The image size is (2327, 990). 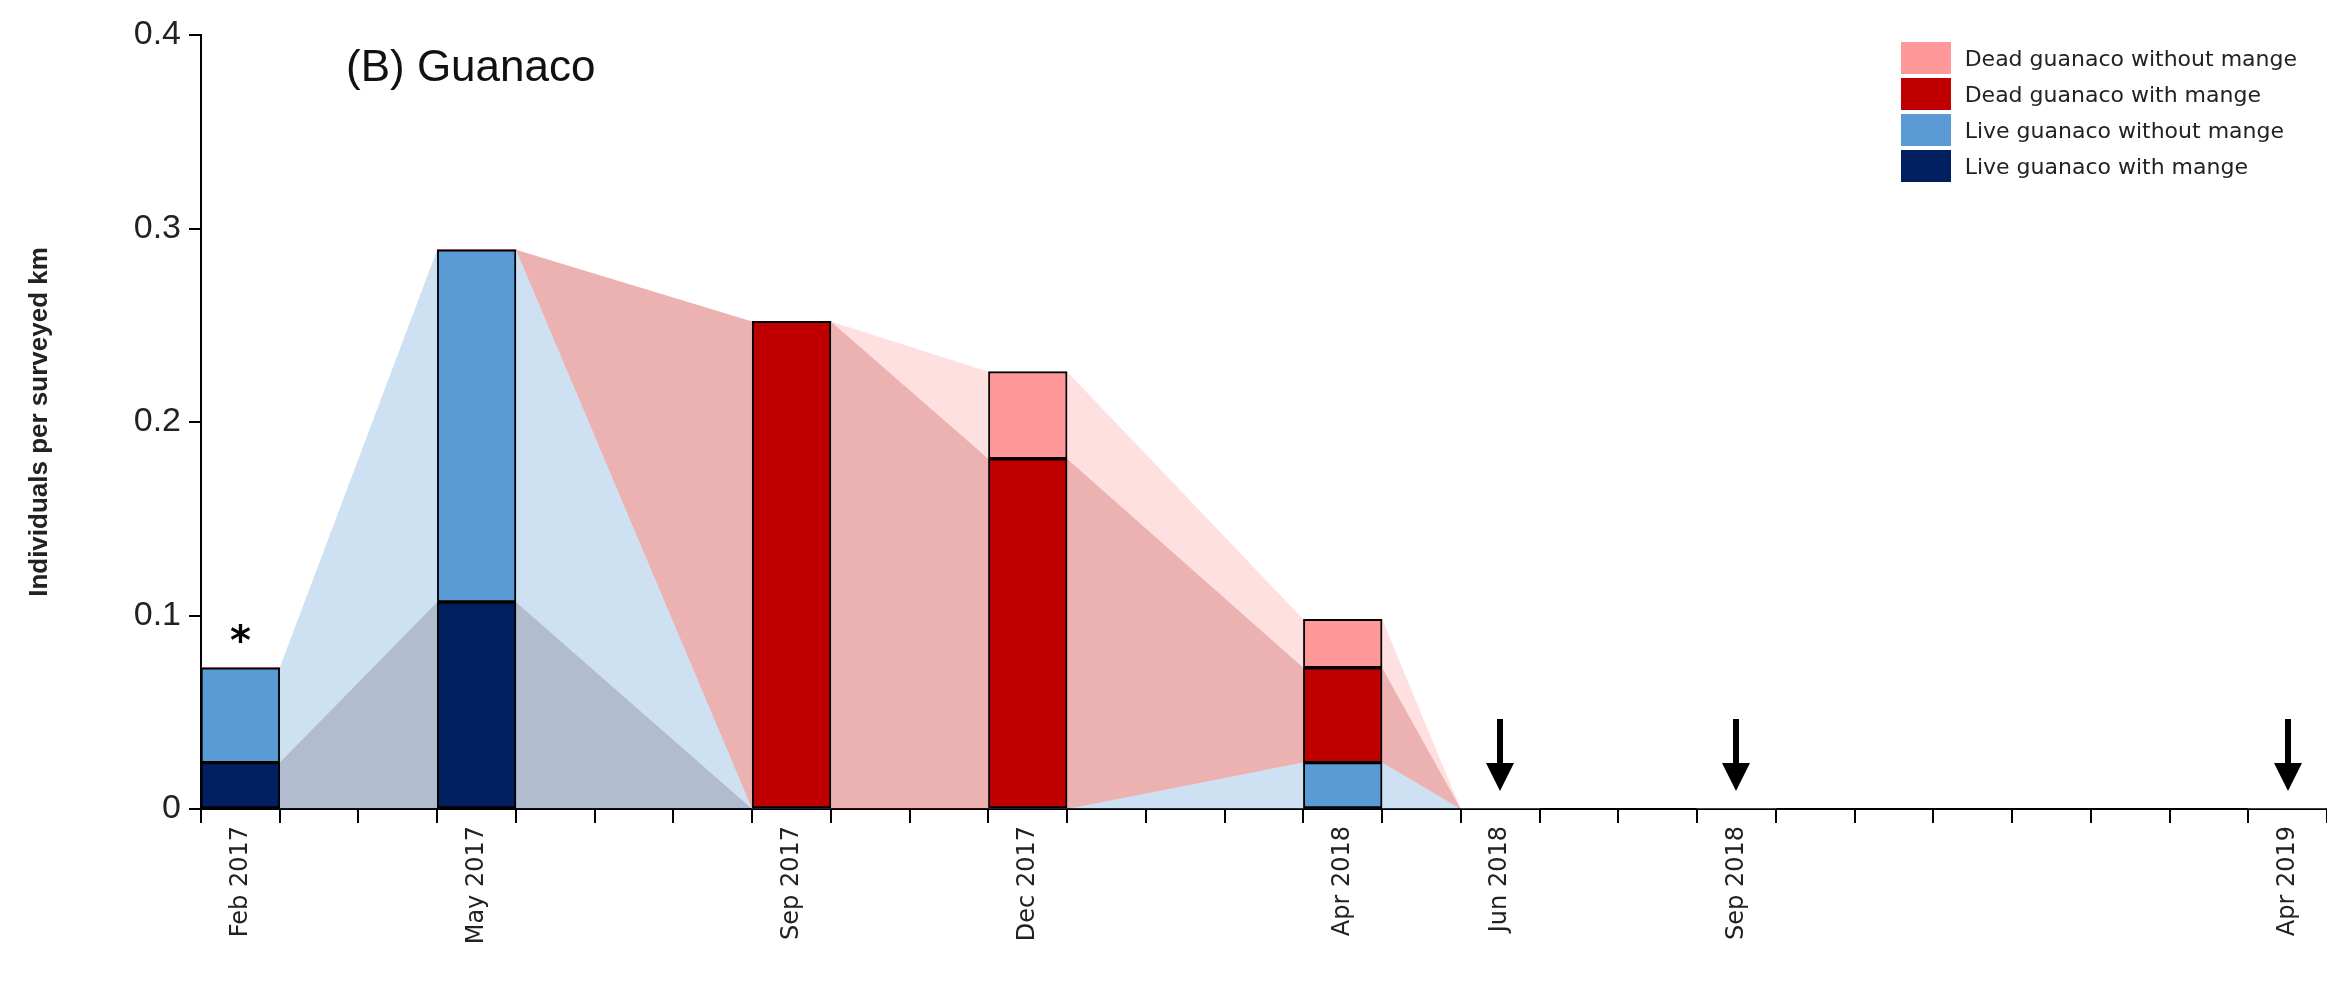 What do you see at coordinates (238, 882) in the screenshot?
I see `x-tick-label: Feb 2017` at bounding box center [238, 882].